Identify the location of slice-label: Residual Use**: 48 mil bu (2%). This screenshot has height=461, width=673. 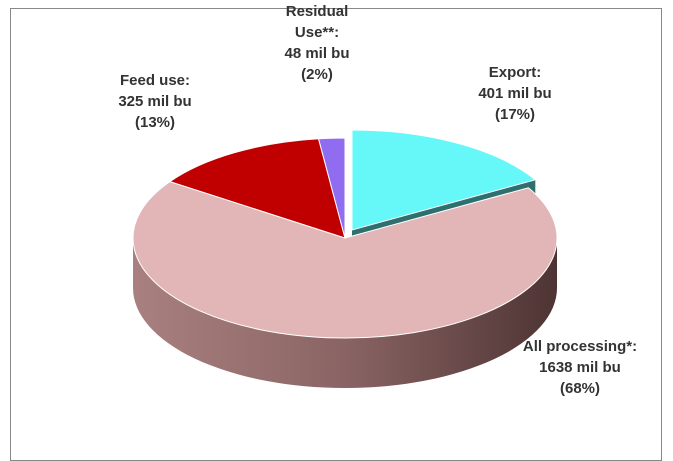
(317, 43).